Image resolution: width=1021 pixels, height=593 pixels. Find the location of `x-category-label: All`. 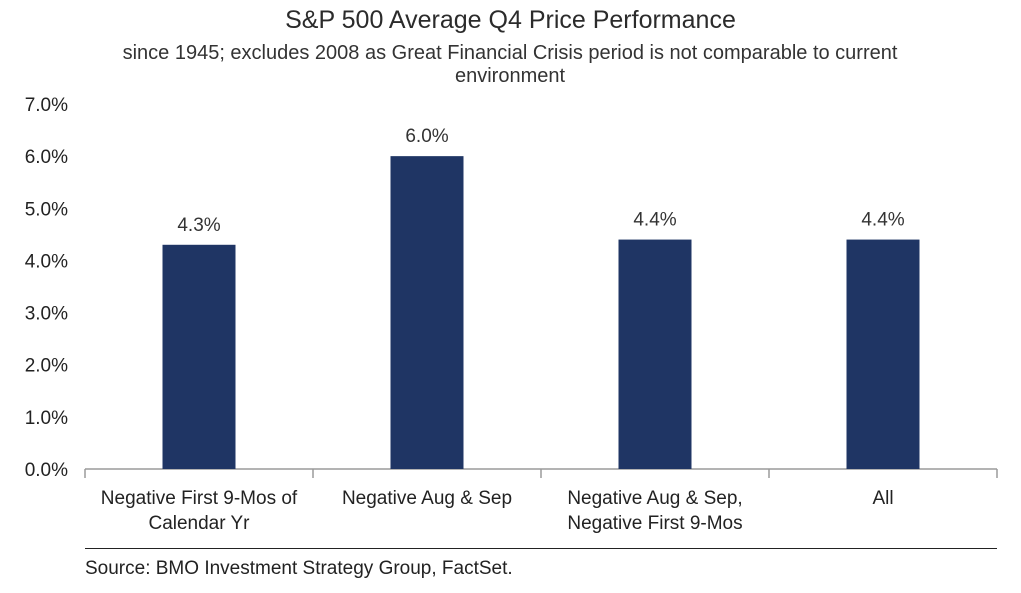

x-category-label: All is located at coordinates (882, 498).